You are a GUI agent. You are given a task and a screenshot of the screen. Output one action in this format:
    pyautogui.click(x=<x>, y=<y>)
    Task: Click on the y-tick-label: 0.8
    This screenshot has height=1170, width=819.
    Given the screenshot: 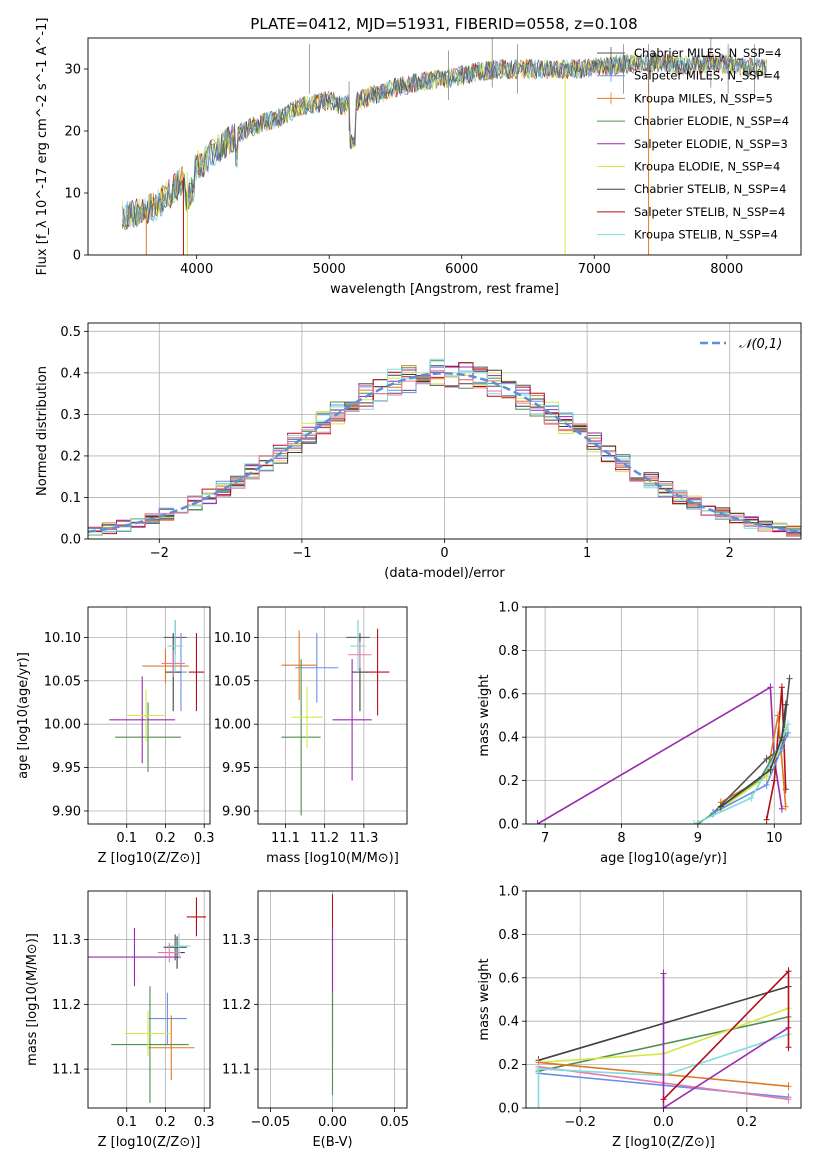 What is the action you would take?
    pyautogui.click(x=508, y=651)
    